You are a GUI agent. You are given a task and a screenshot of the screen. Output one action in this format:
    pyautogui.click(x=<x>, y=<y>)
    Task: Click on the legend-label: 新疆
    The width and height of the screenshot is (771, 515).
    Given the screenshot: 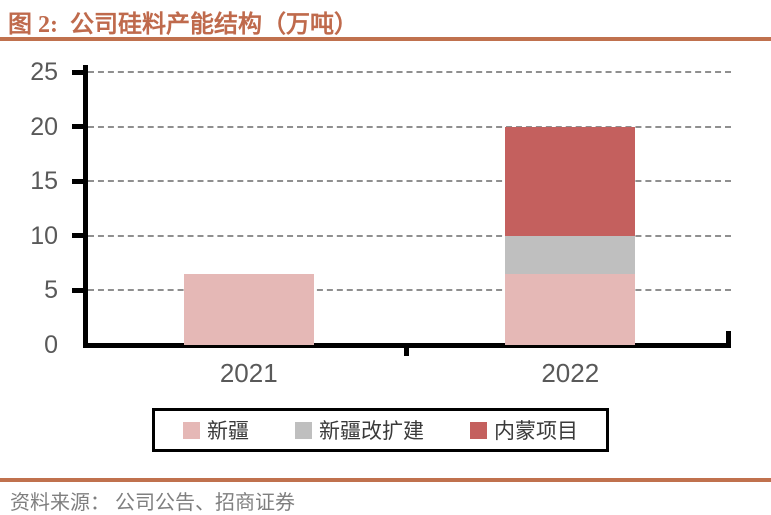 What is the action you would take?
    pyautogui.click(x=228, y=431)
    